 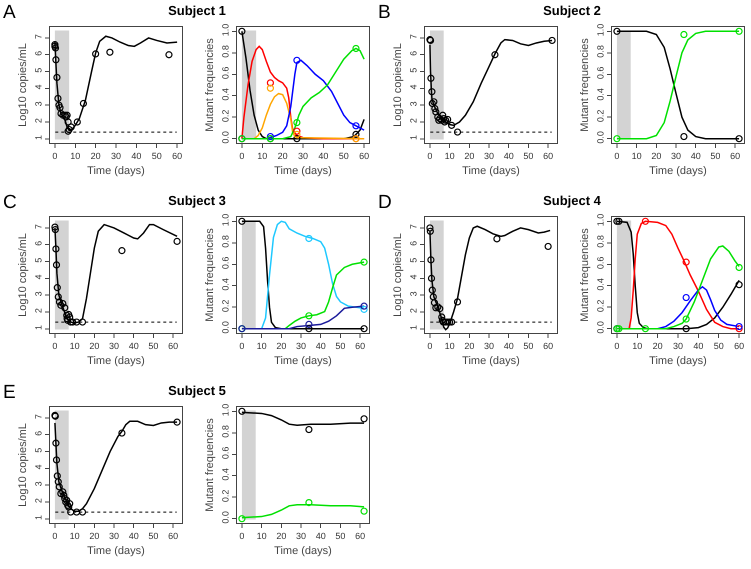 What do you see at coordinates (385, 203) in the screenshot?
I see `text: D` at bounding box center [385, 203].